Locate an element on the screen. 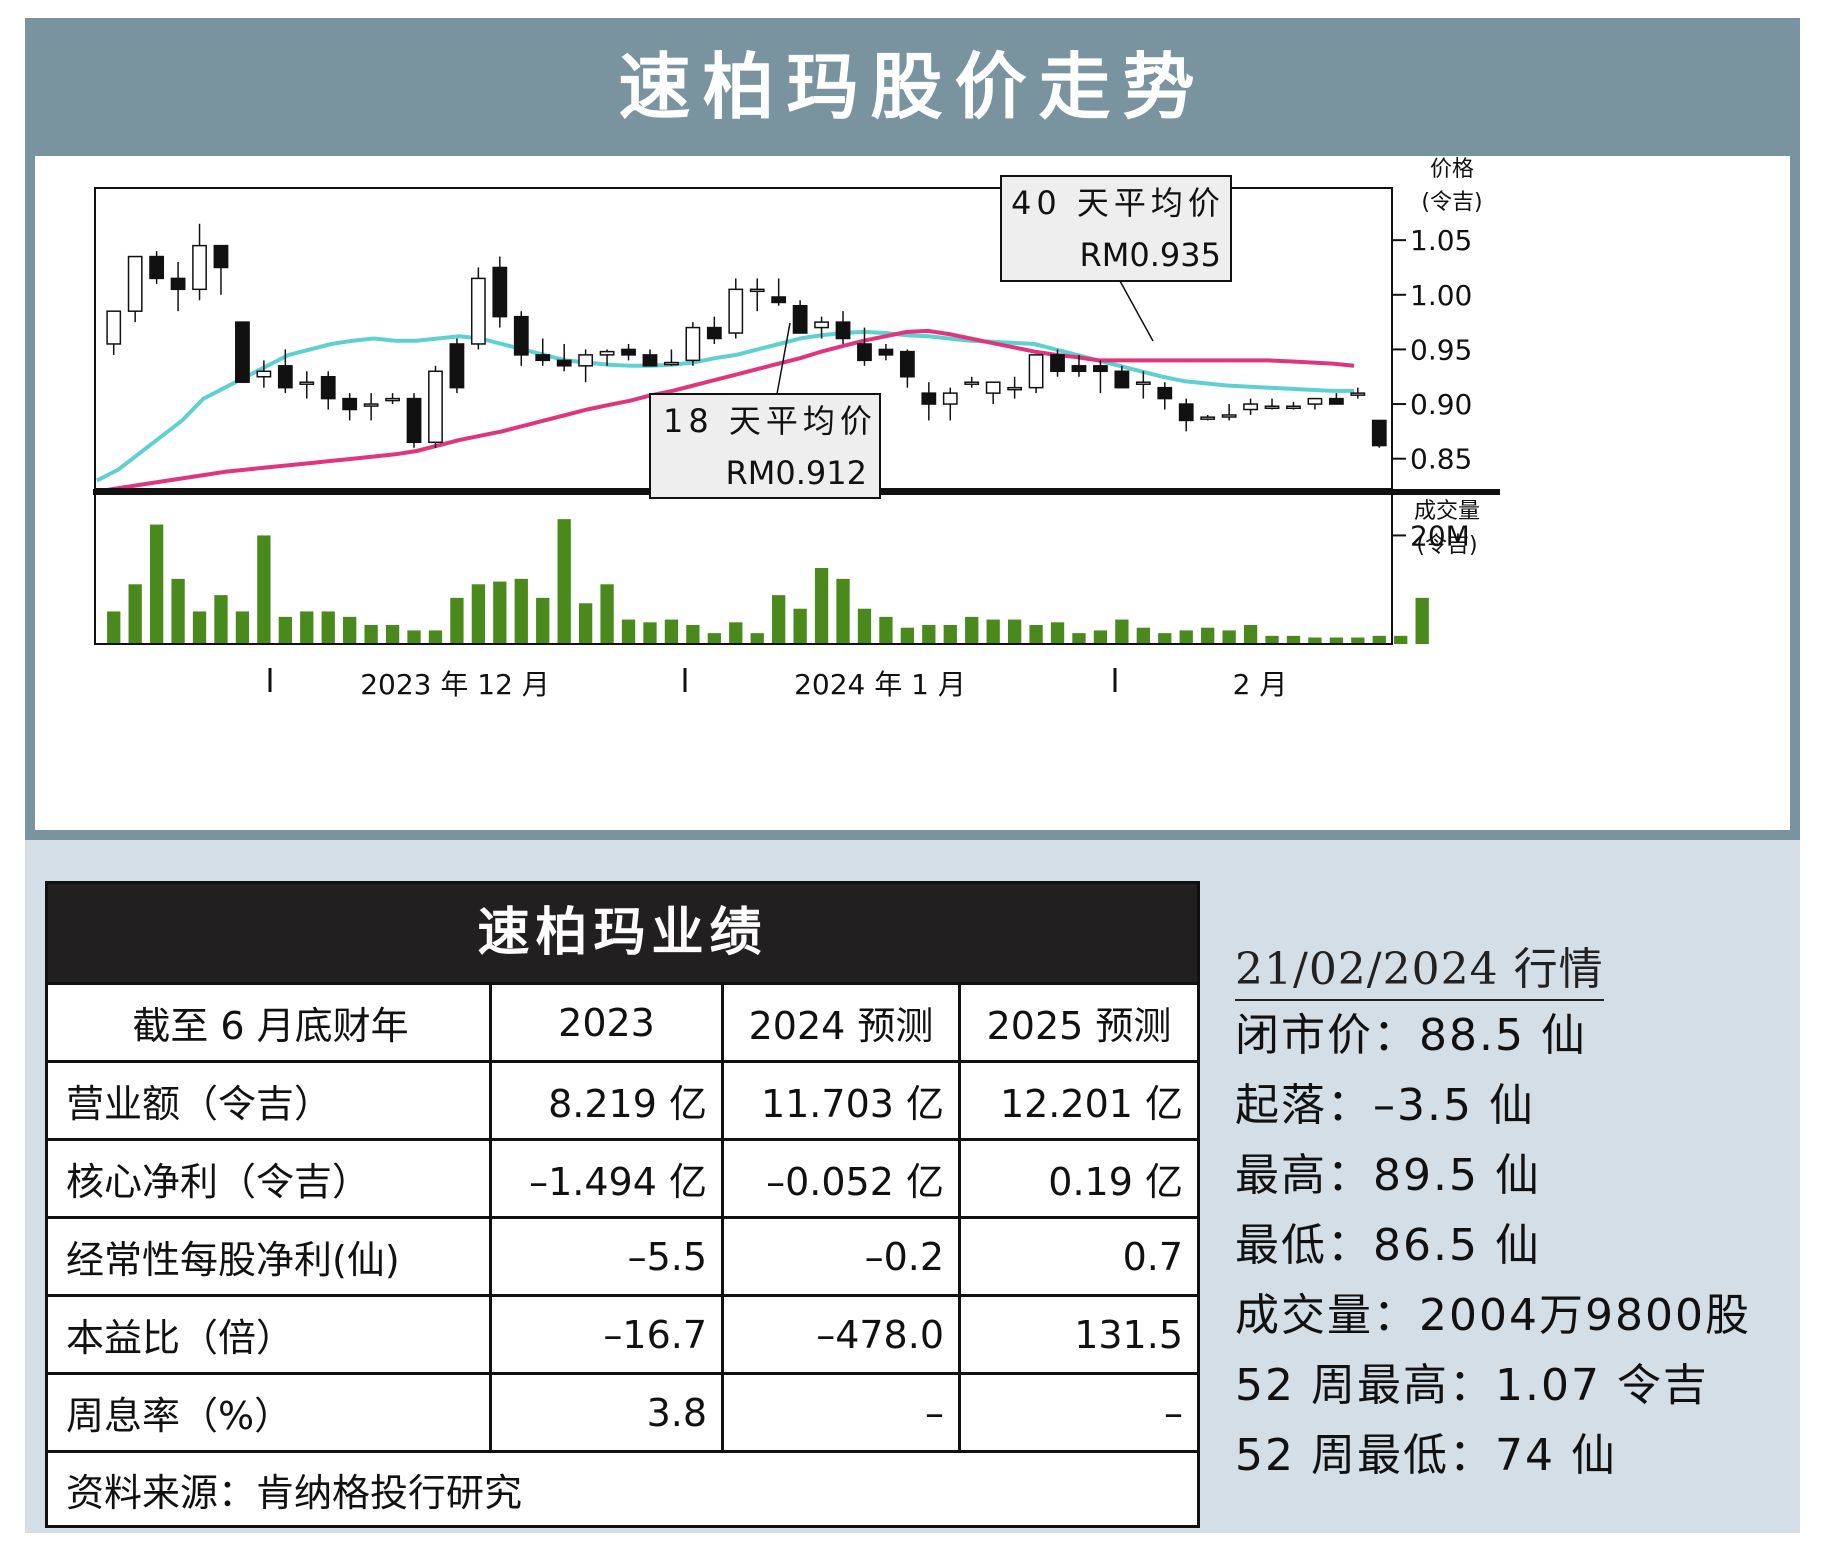 The height and width of the screenshot is (1547, 1827). ma18-callout-value: RM0.912 is located at coordinates (796, 473).